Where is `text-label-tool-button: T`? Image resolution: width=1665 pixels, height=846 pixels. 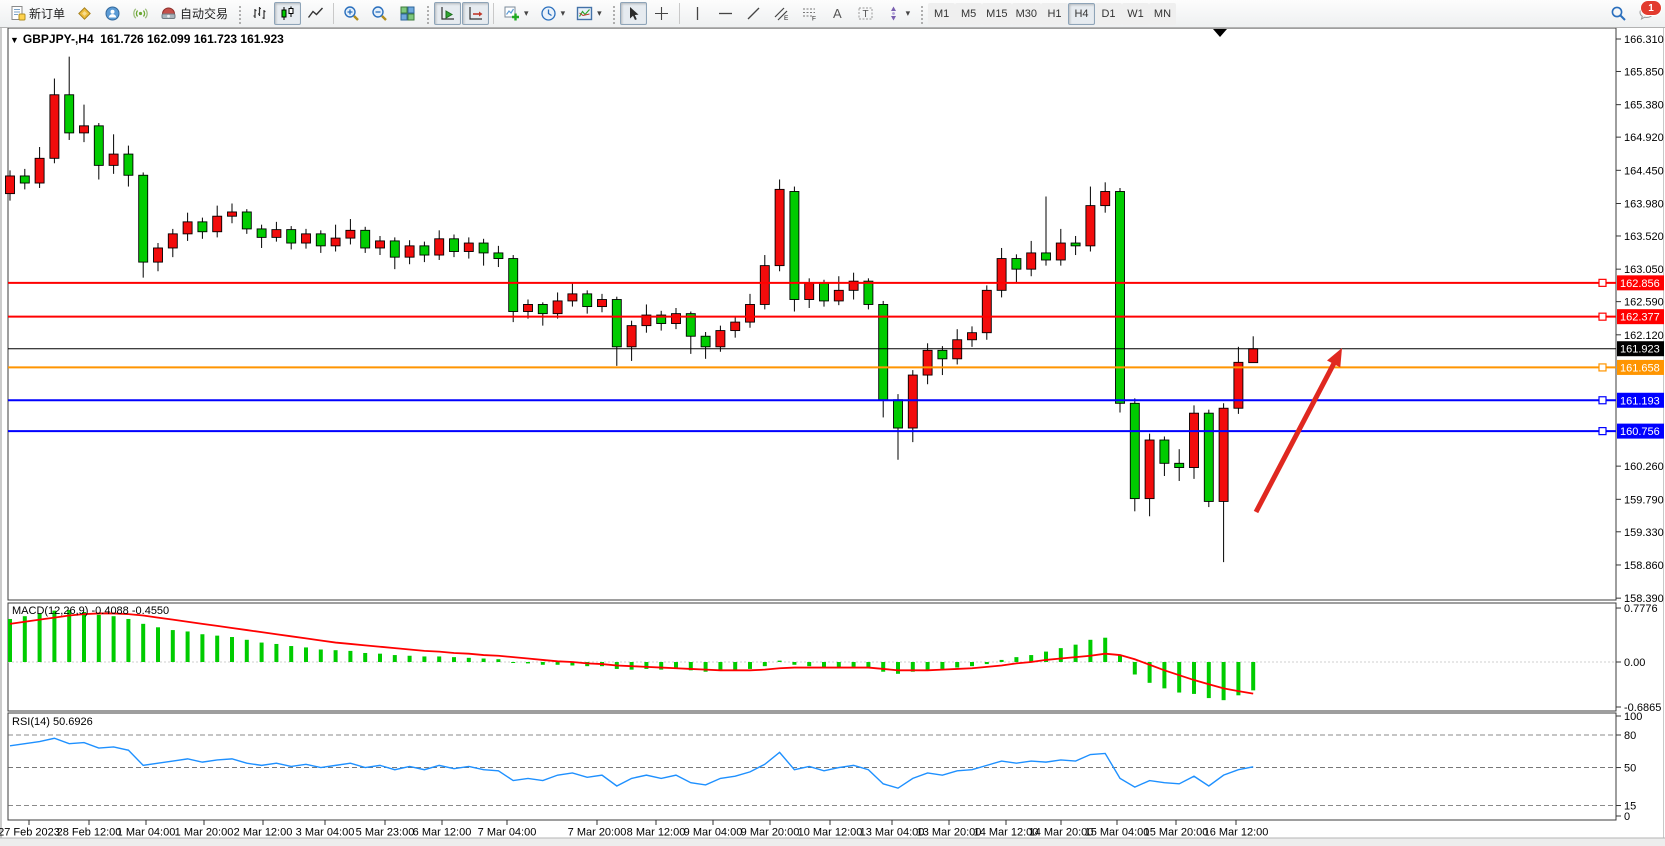
text-label-tool-button: T is located at coordinates (865, 13).